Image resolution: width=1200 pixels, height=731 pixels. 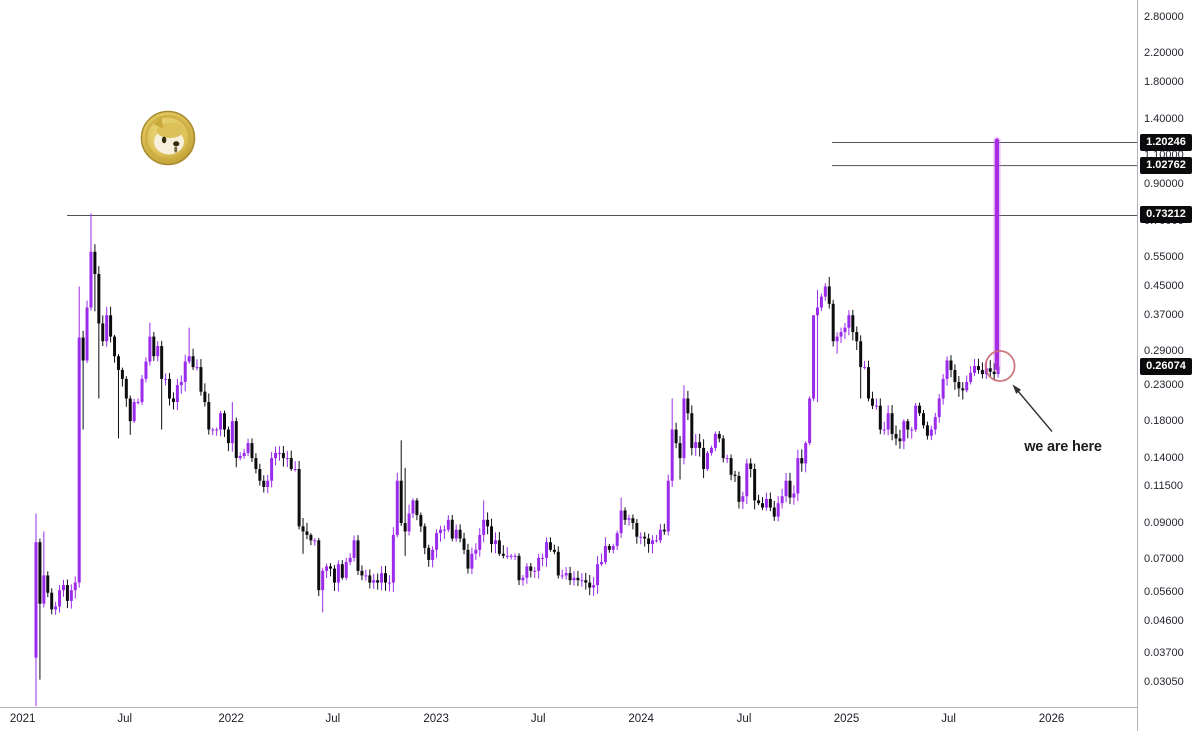 I want to click on price-tick-label: 0.37000, so click(x=1164, y=314).